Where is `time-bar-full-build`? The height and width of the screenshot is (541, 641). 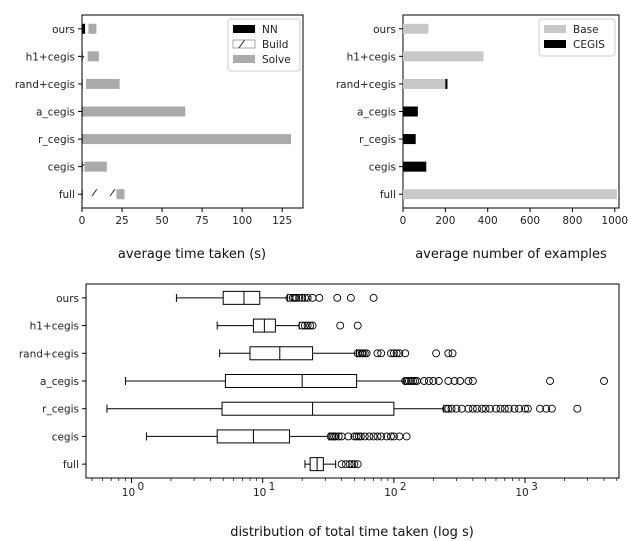 time-bar-full-build is located at coordinates (99, 194).